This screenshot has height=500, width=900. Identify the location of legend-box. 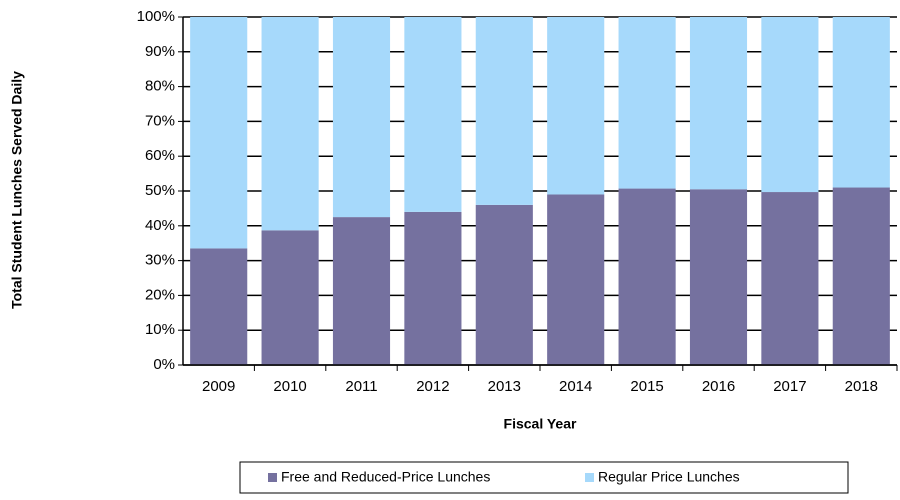
(544, 477).